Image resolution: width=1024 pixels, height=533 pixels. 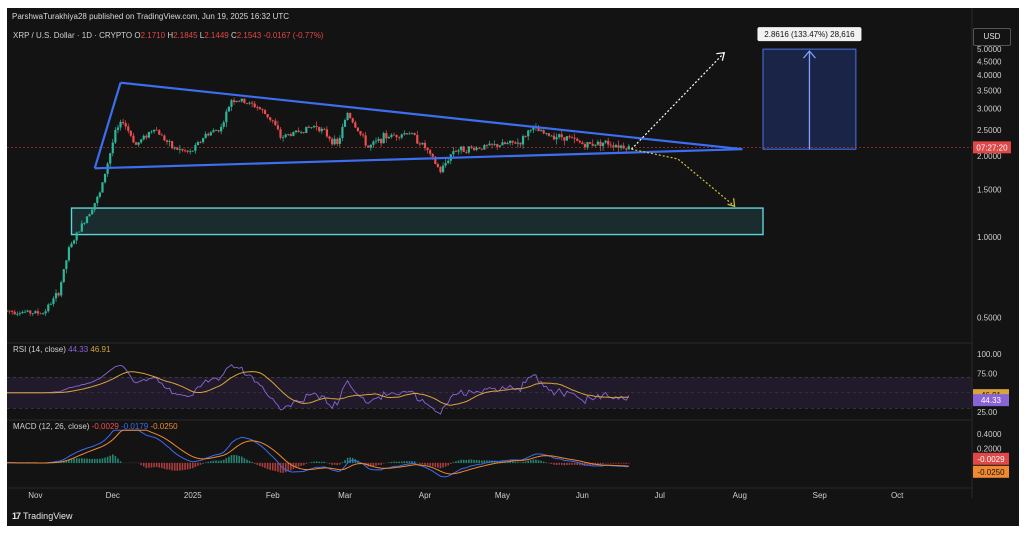 I want to click on price-tick-label: 3.0000, so click(x=989, y=109).